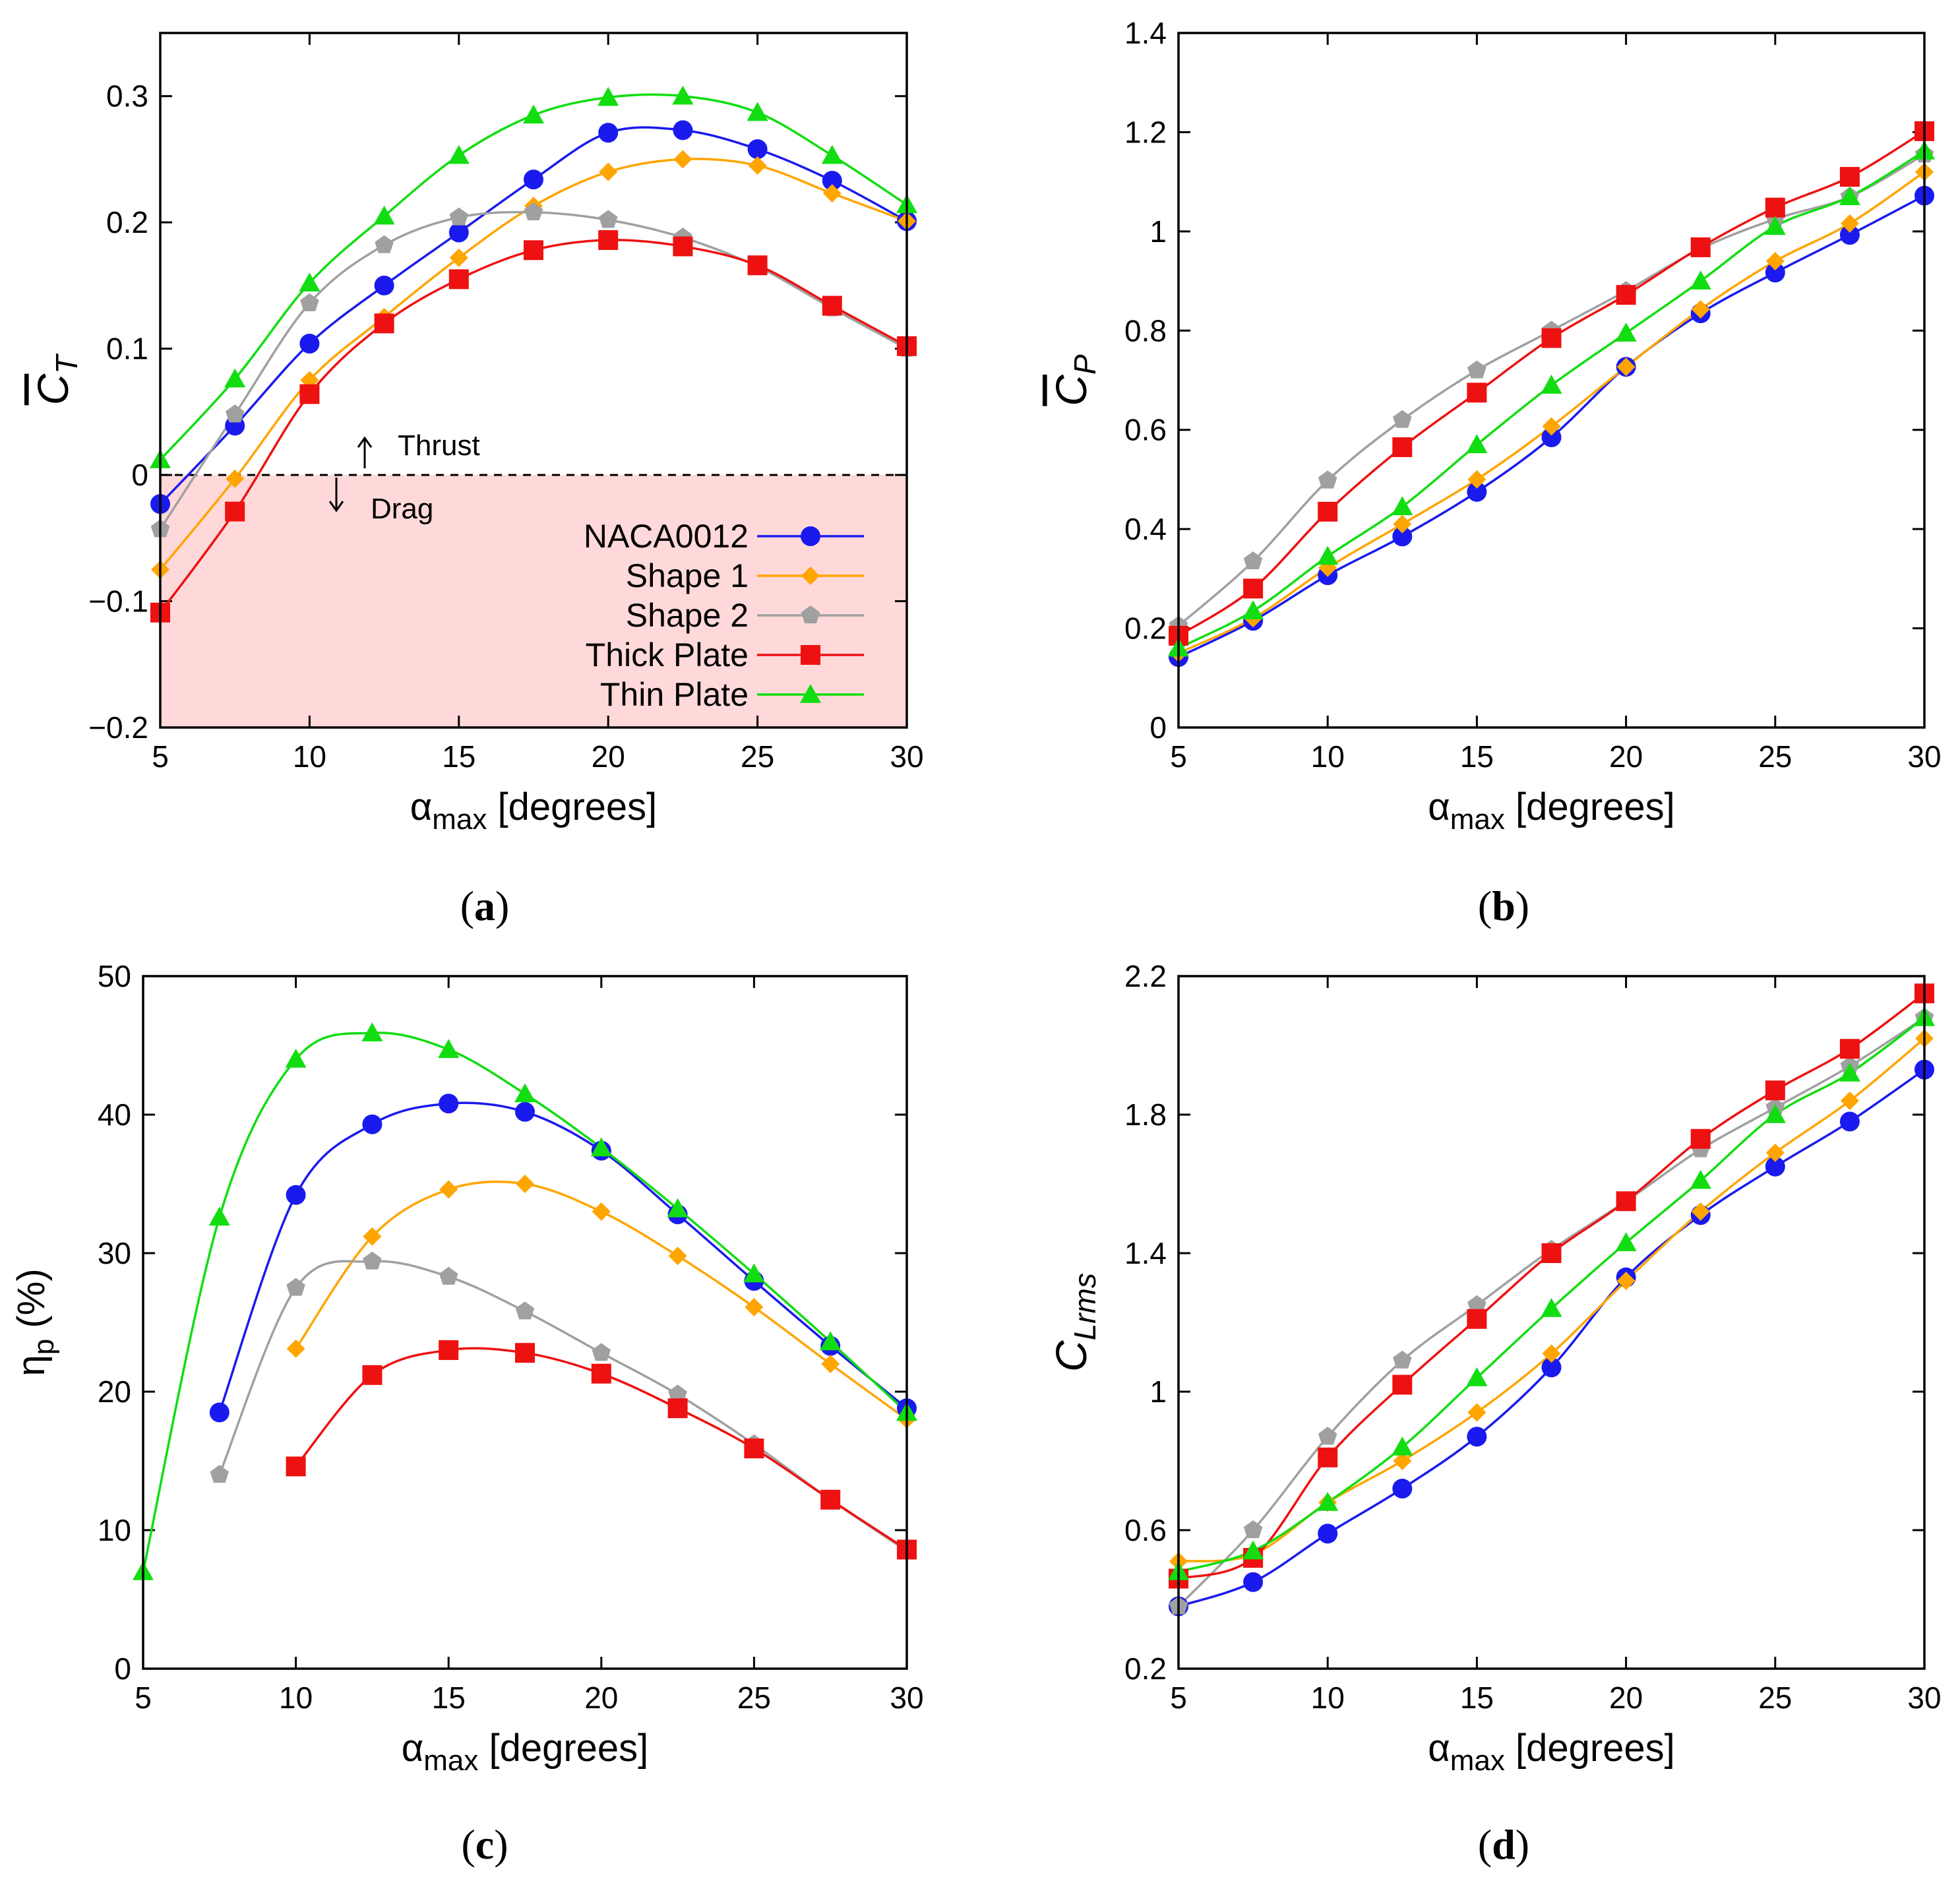 The height and width of the screenshot is (1885, 1960). I want to click on legend-entry: Shape 2, so click(745, 615).